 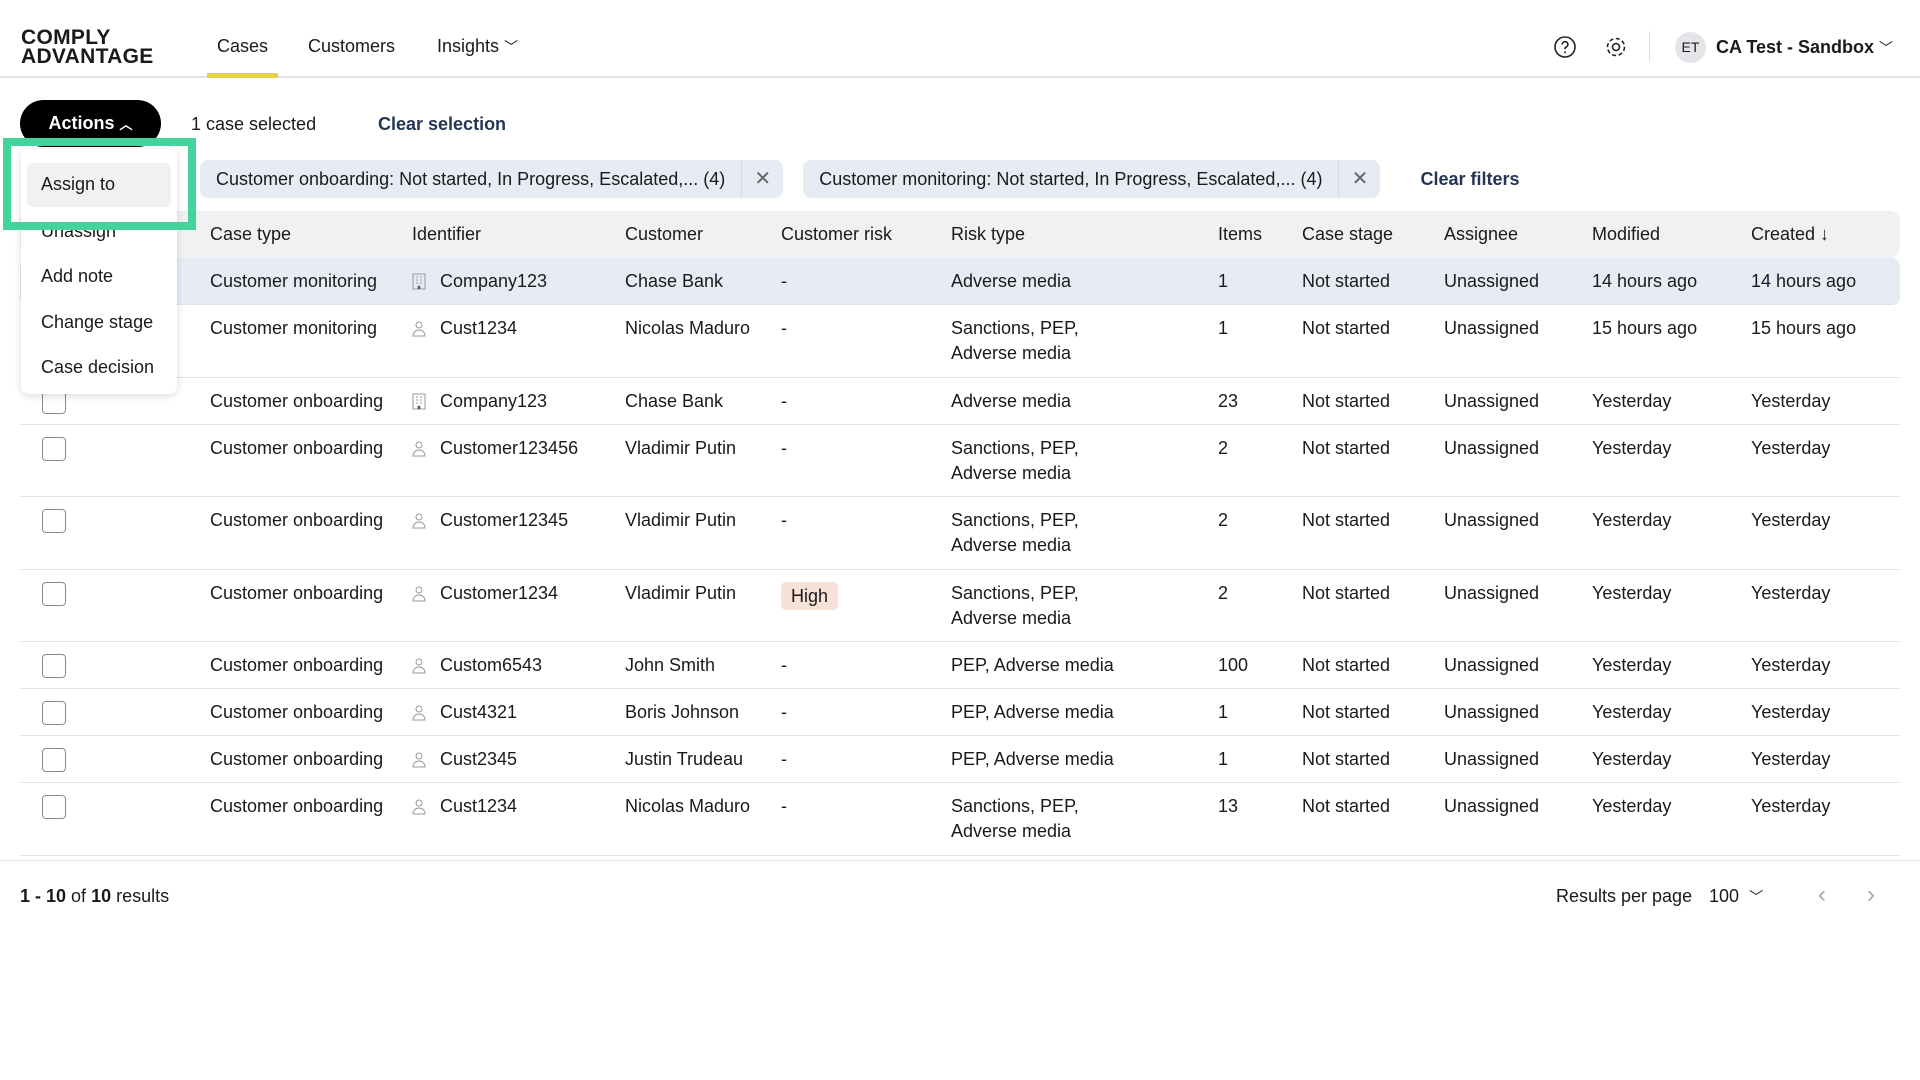 I want to click on created: 15 hours ago, so click(x=1804, y=328).